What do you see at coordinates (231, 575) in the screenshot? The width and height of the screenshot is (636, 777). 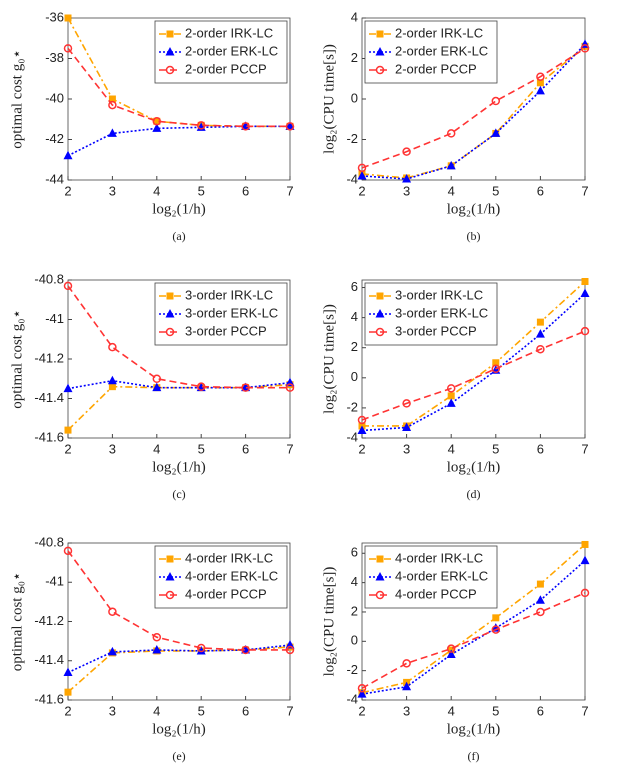 I see `legend-label: 4-order ERK-LC` at bounding box center [231, 575].